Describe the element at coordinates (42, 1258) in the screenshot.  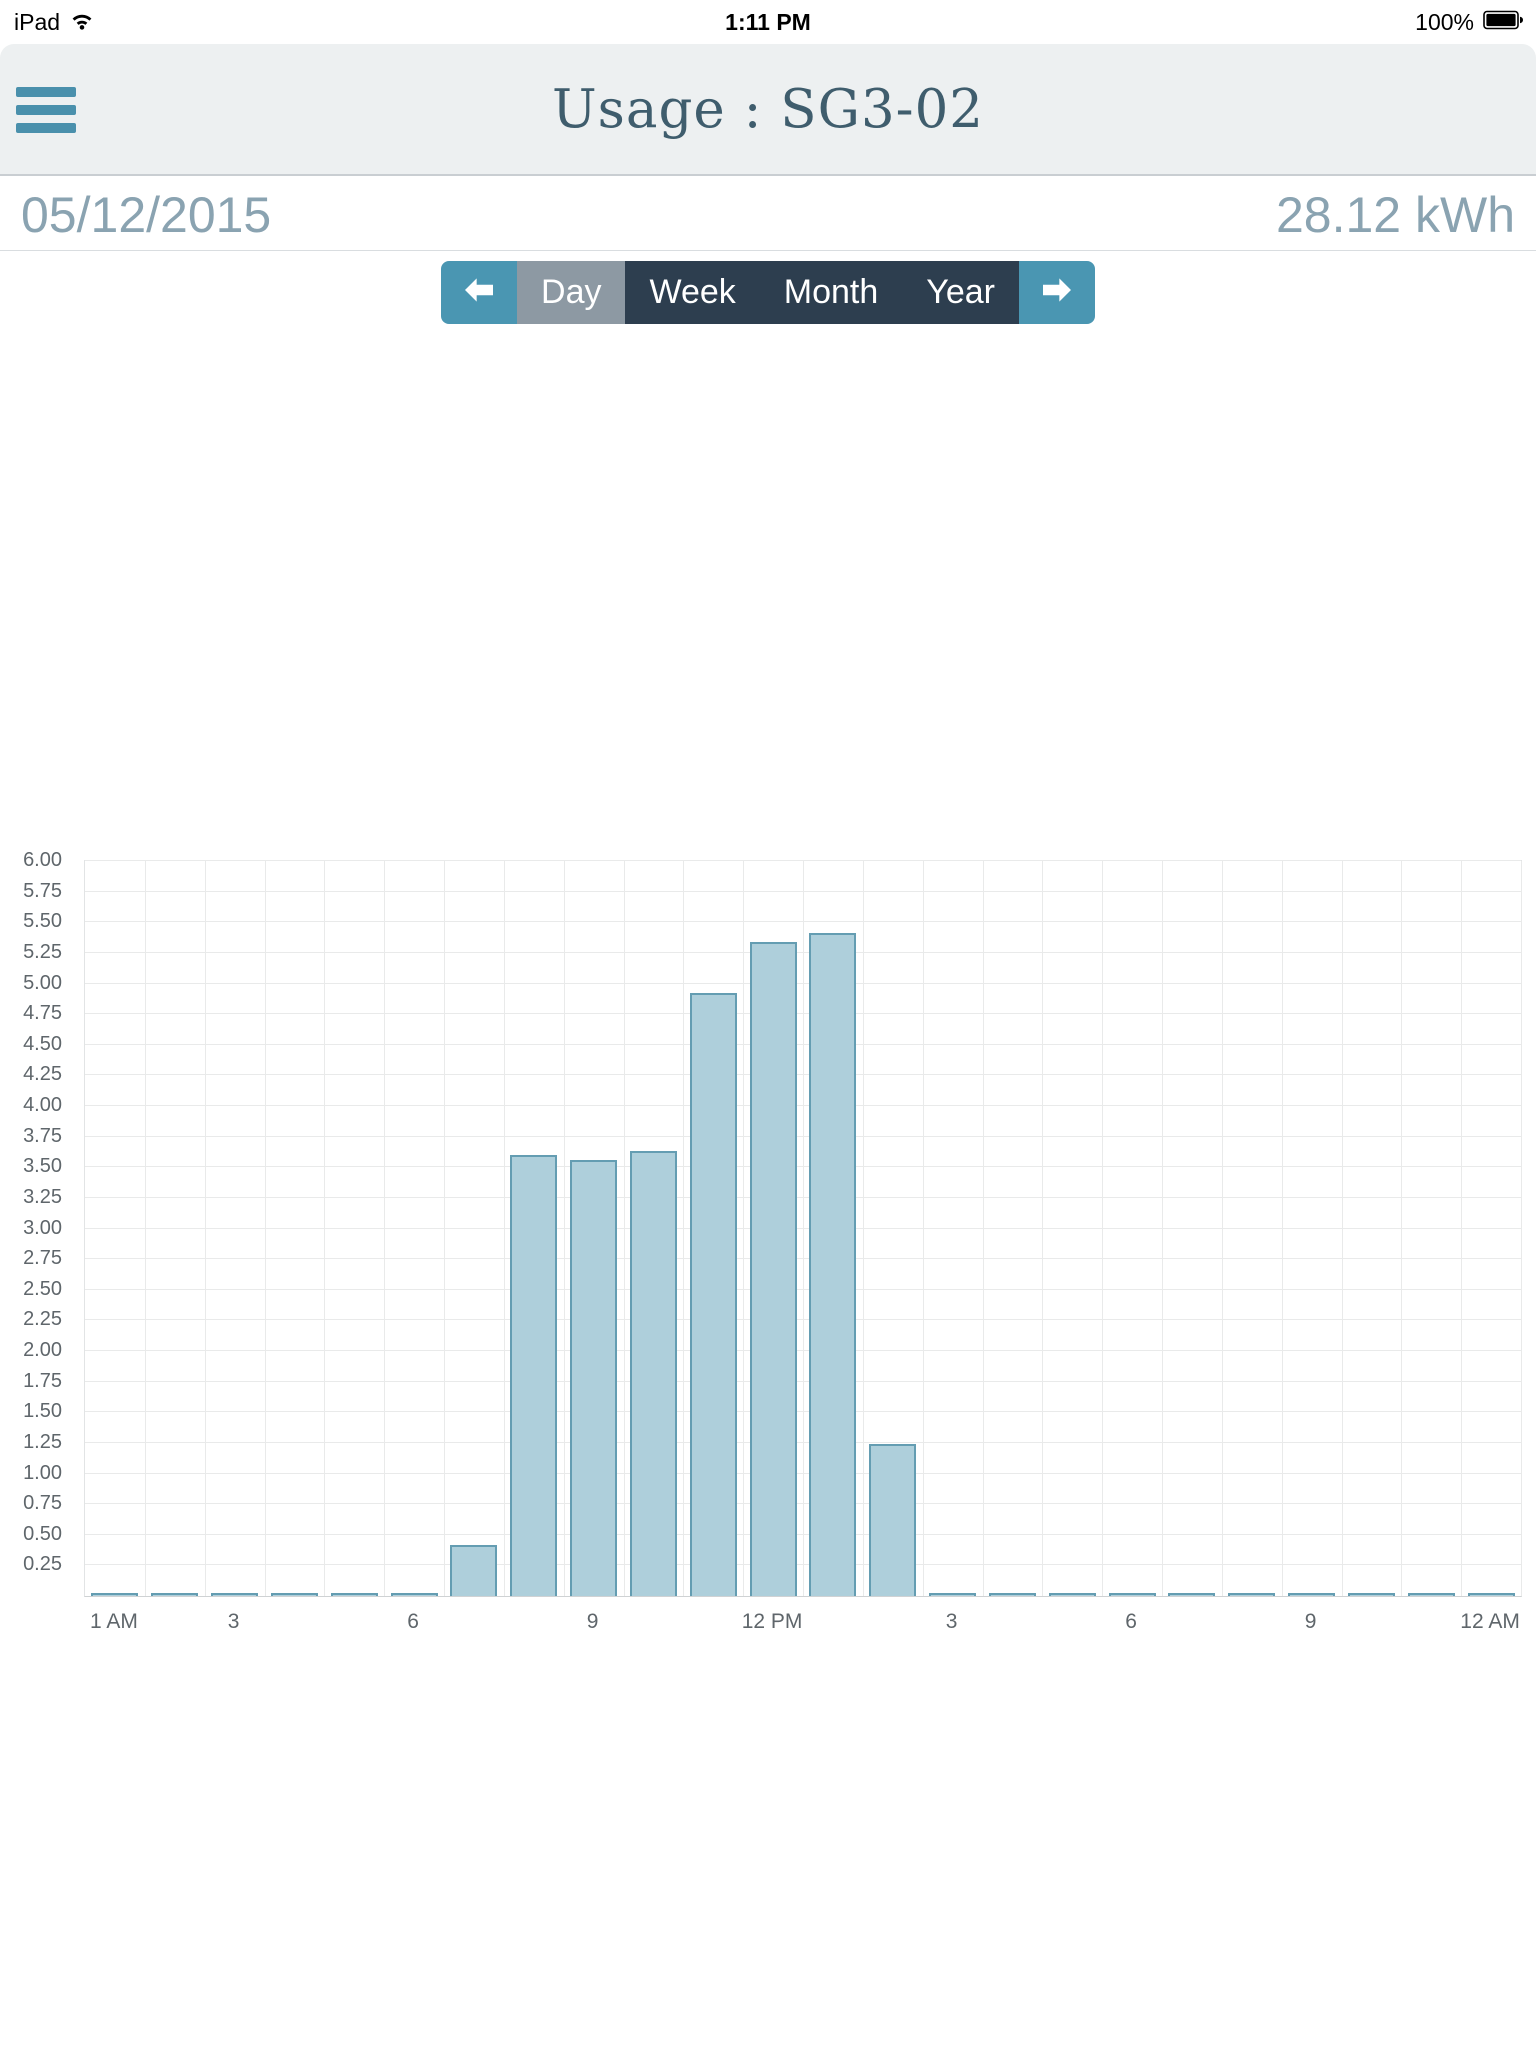
I see `y-tick-label: 2.75` at that location.